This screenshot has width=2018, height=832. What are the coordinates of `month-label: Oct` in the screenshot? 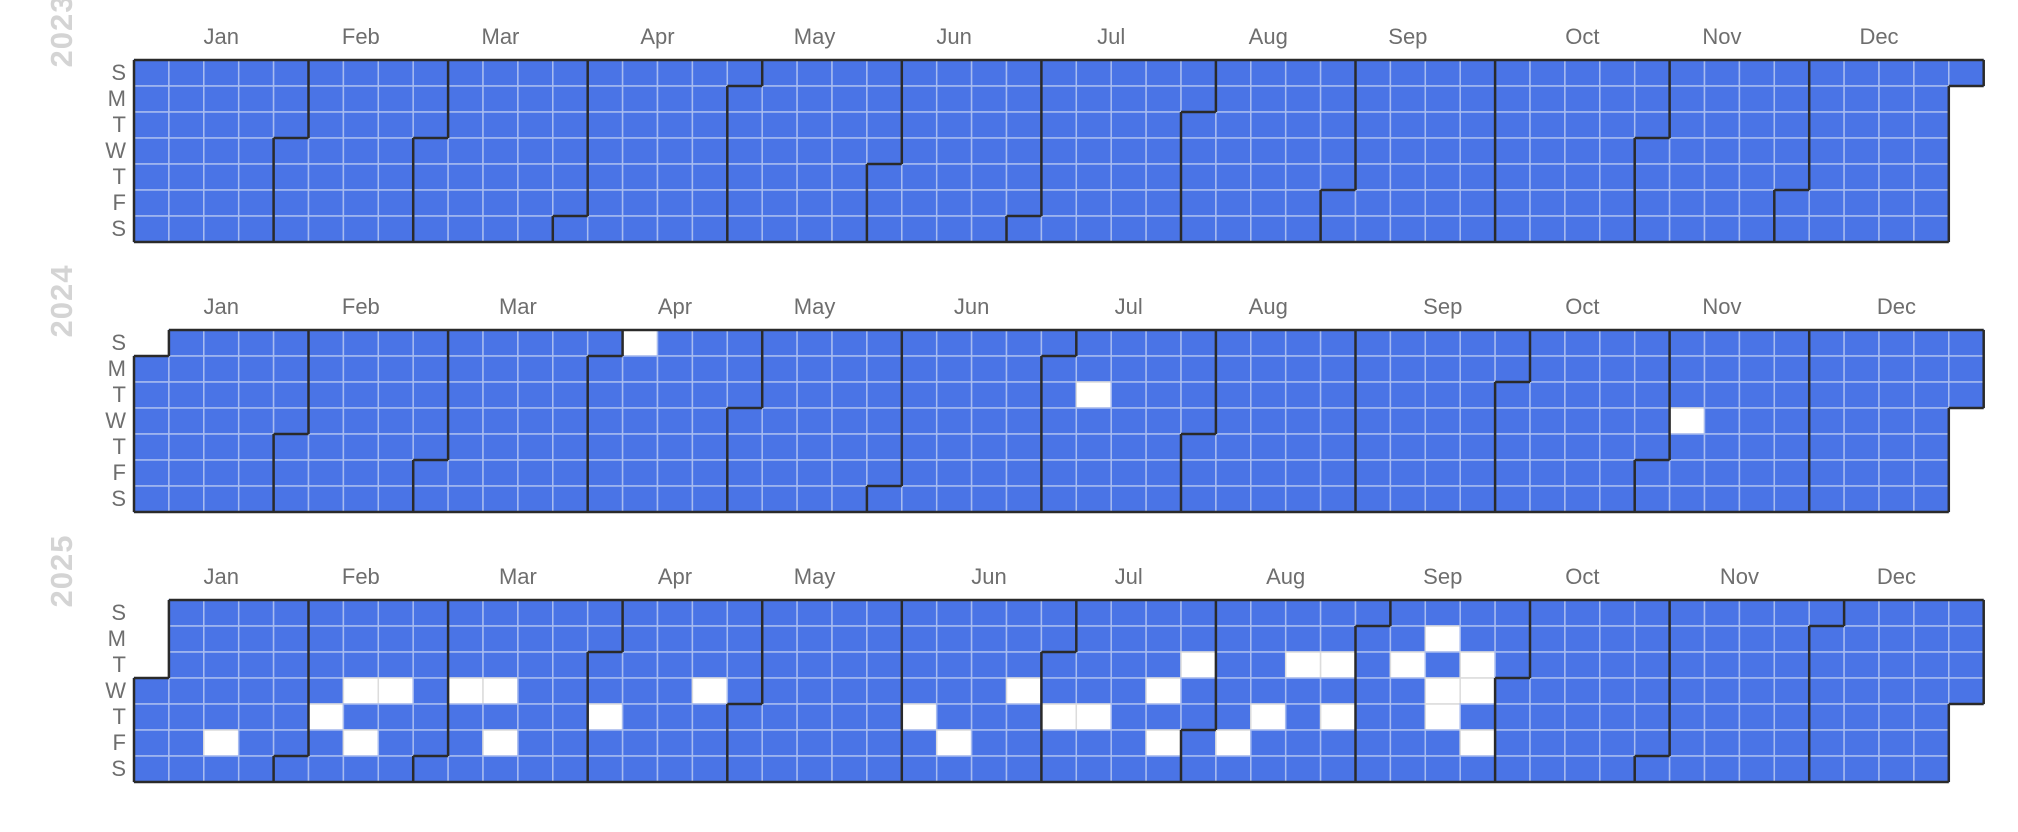 It's located at (1582, 36).